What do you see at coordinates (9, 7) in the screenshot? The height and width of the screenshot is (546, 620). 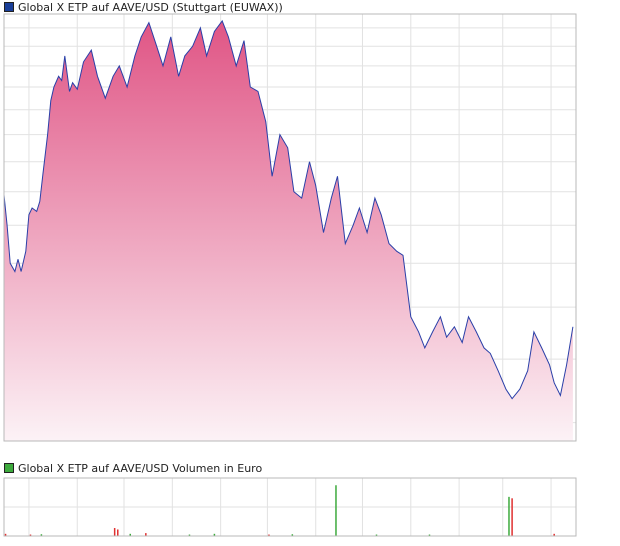 I see `price-legend-swatch` at bounding box center [9, 7].